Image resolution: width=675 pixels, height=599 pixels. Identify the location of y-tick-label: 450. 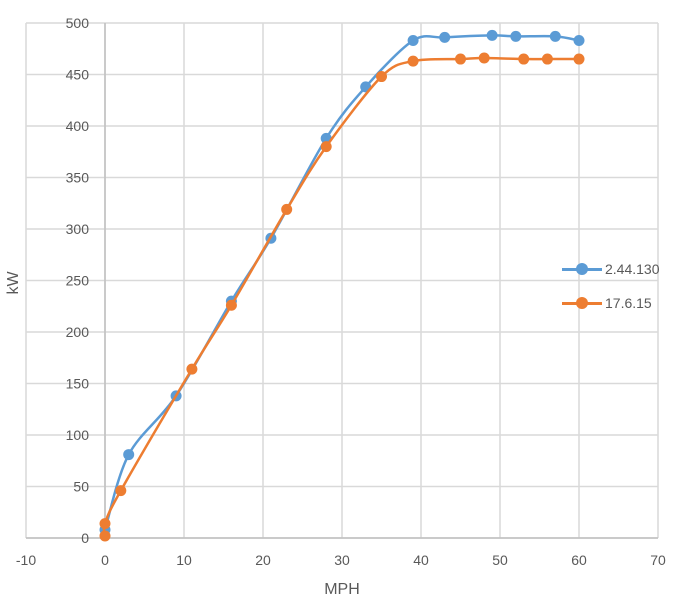
(78, 75).